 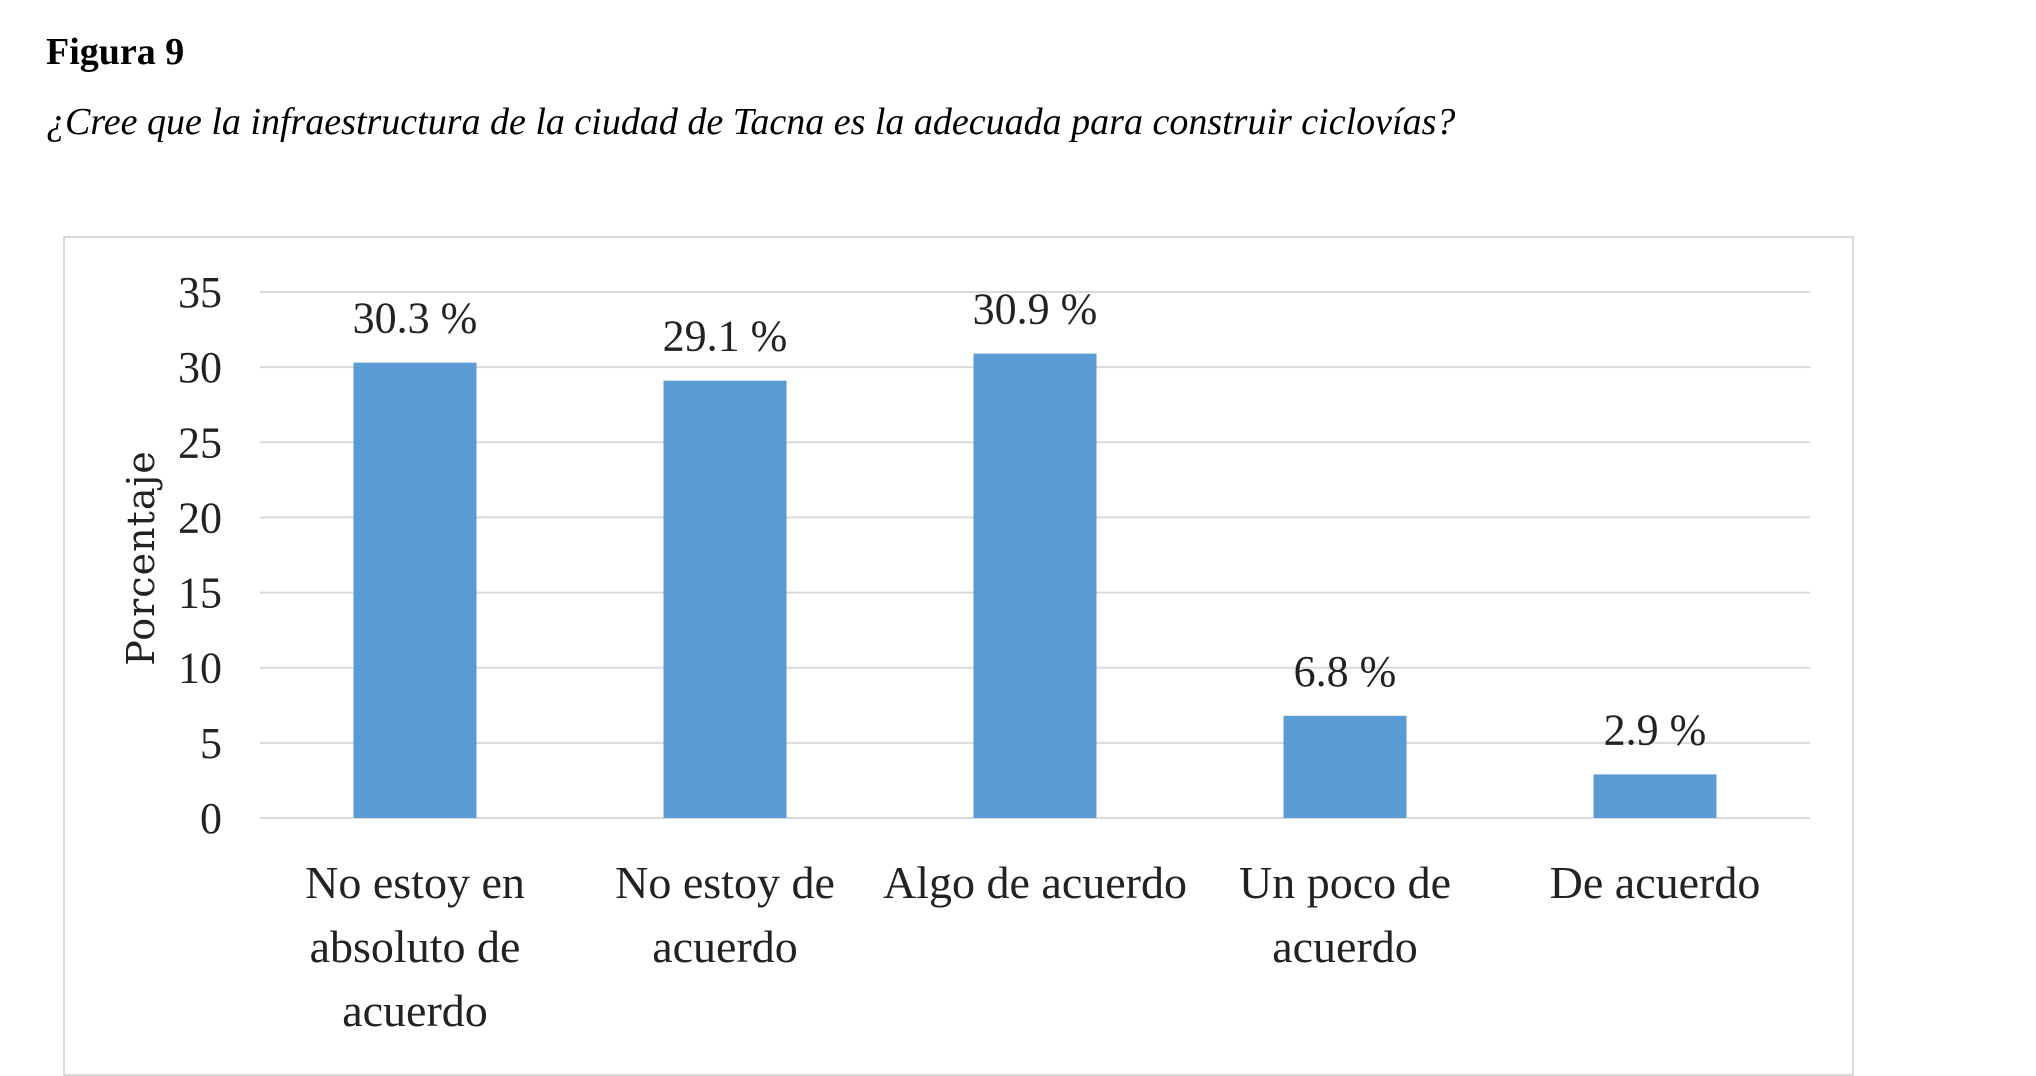 I want to click on y-tick-label: 35, so click(x=200, y=292).